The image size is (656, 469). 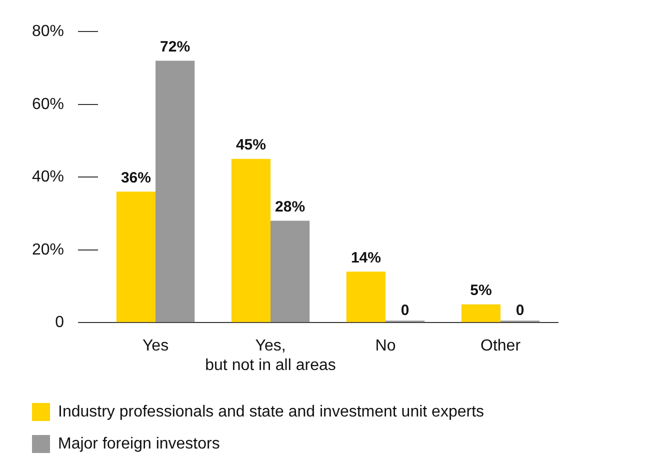 I want to click on data-label: 28%, so click(x=290, y=207).